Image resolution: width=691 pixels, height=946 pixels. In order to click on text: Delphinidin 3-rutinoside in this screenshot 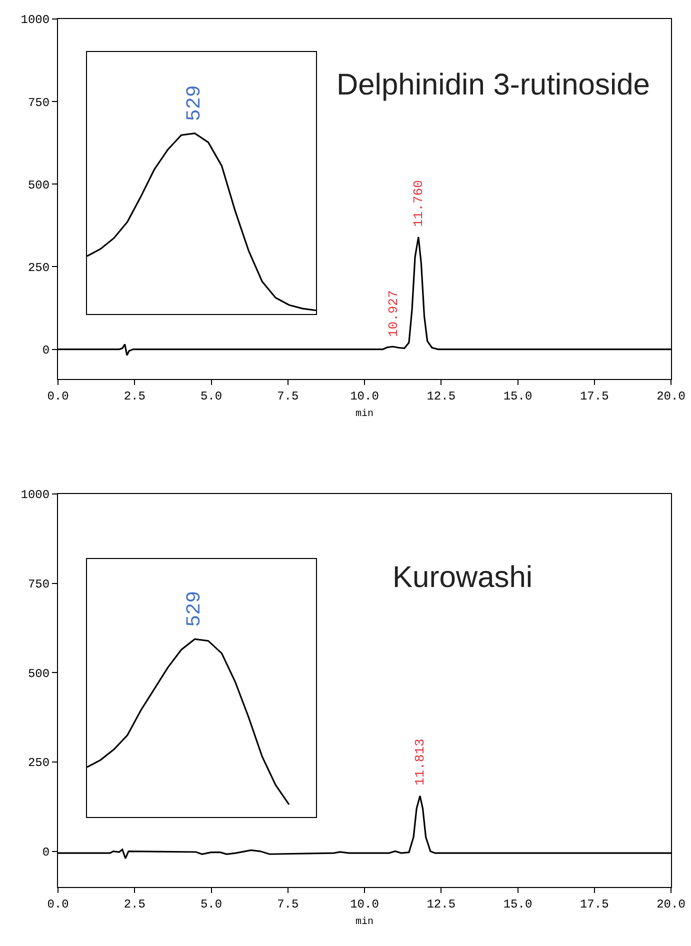, I will do `click(493, 85)`.